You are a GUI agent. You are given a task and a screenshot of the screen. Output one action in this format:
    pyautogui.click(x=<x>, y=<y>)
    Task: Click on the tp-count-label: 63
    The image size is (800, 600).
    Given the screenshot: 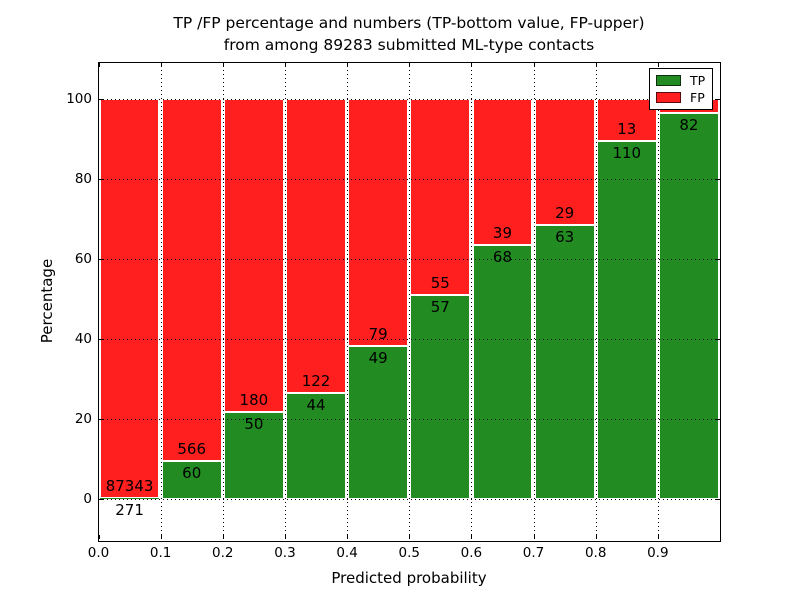 What is the action you would take?
    pyautogui.click(x=565, y=237)
    